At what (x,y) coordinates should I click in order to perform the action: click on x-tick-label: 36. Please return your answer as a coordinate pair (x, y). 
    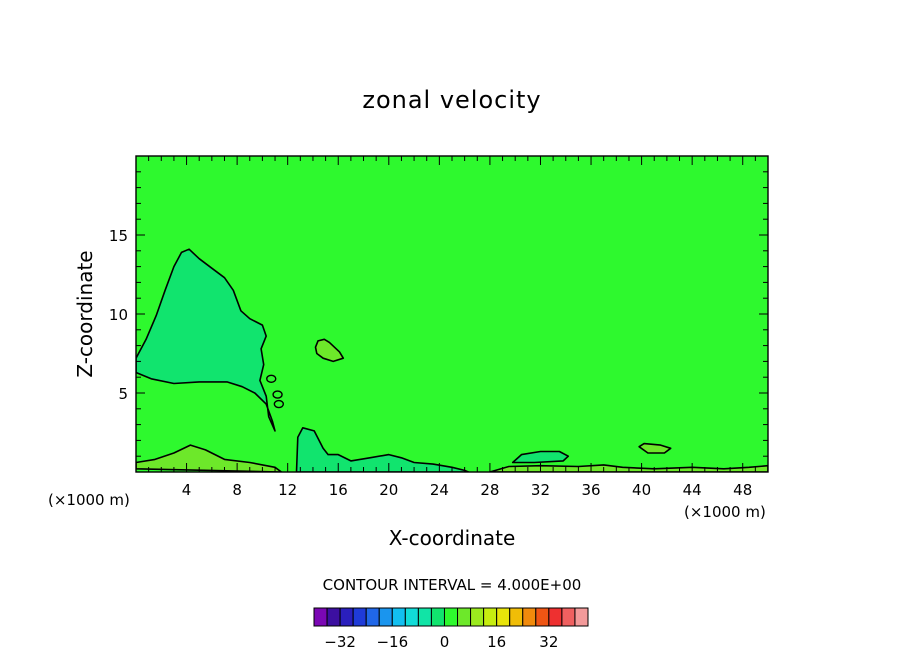
    Looking at the image, I should click on (590, 490).